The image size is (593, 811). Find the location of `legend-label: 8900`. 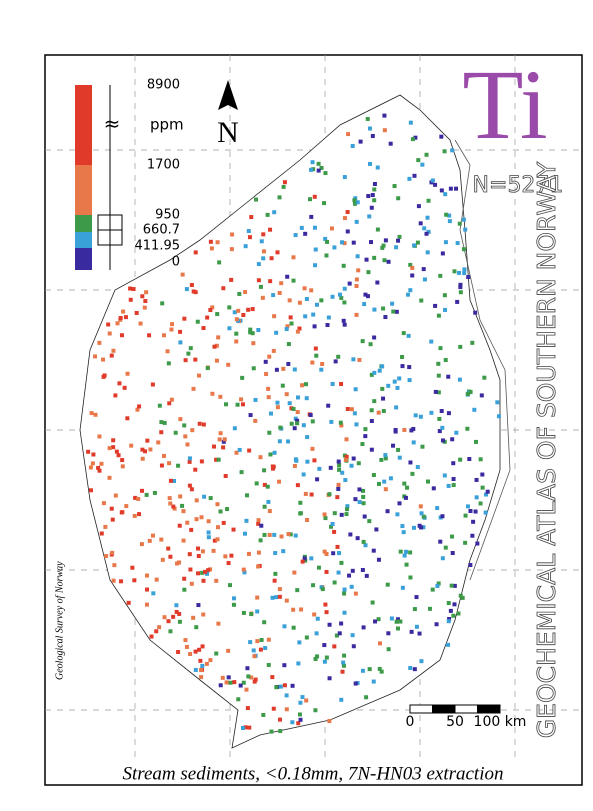

legend-label: 8900 is located at coordinates (163, 85).